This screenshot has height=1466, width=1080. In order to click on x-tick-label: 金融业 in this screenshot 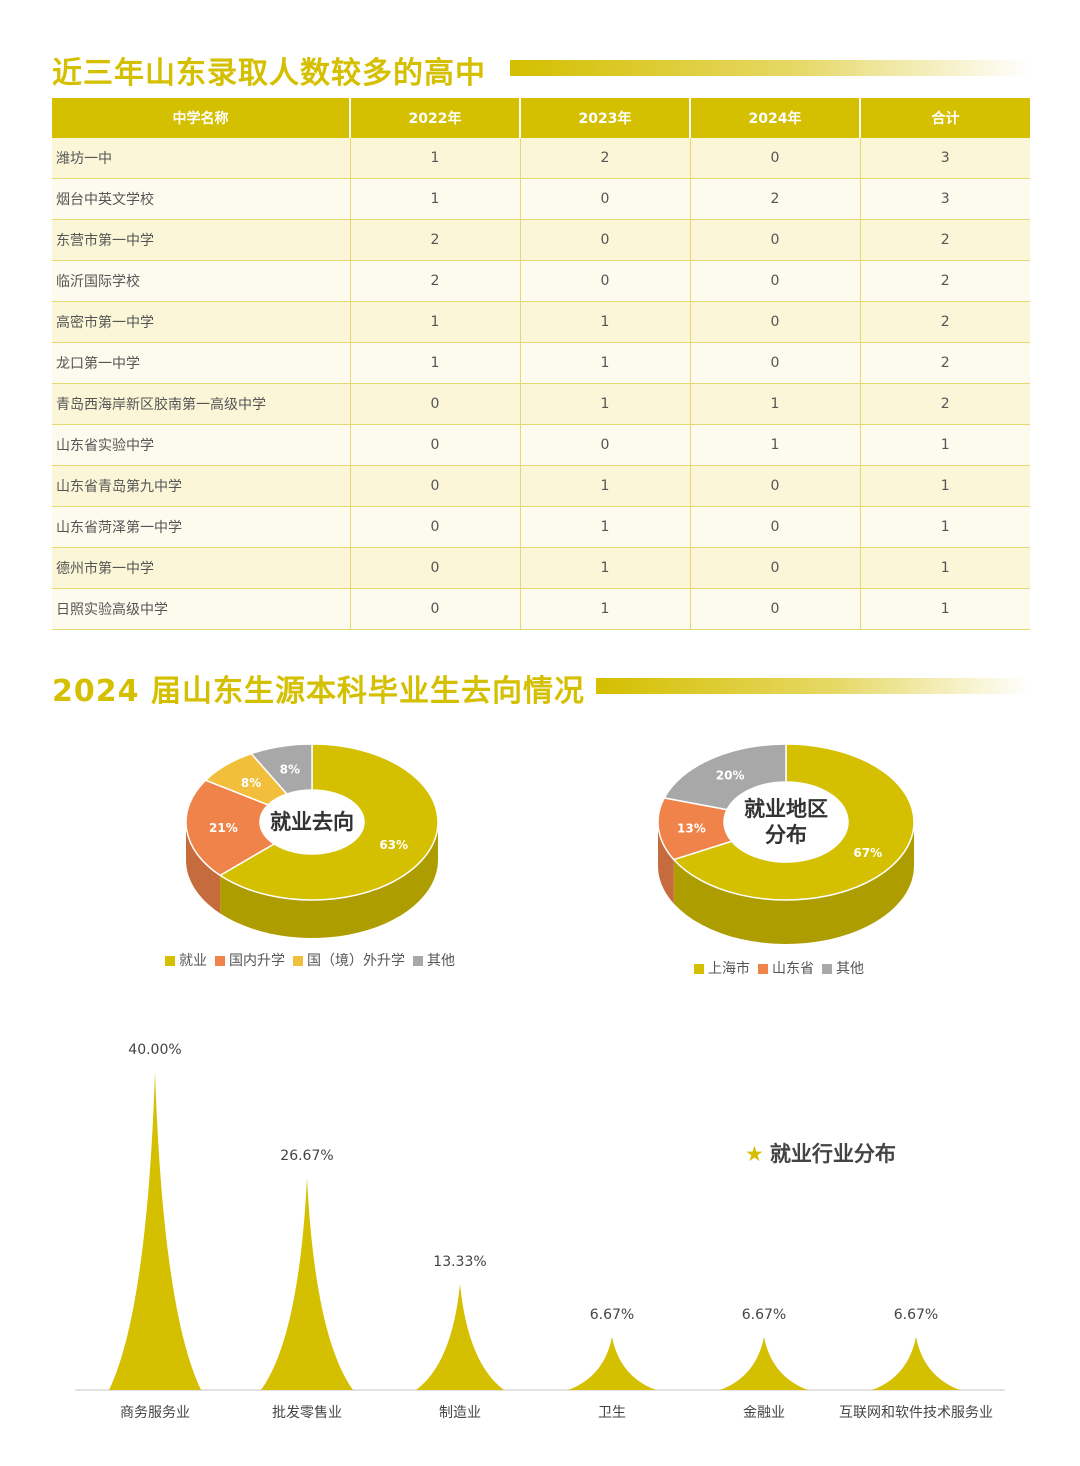, I will do `click(764, 1413)`.